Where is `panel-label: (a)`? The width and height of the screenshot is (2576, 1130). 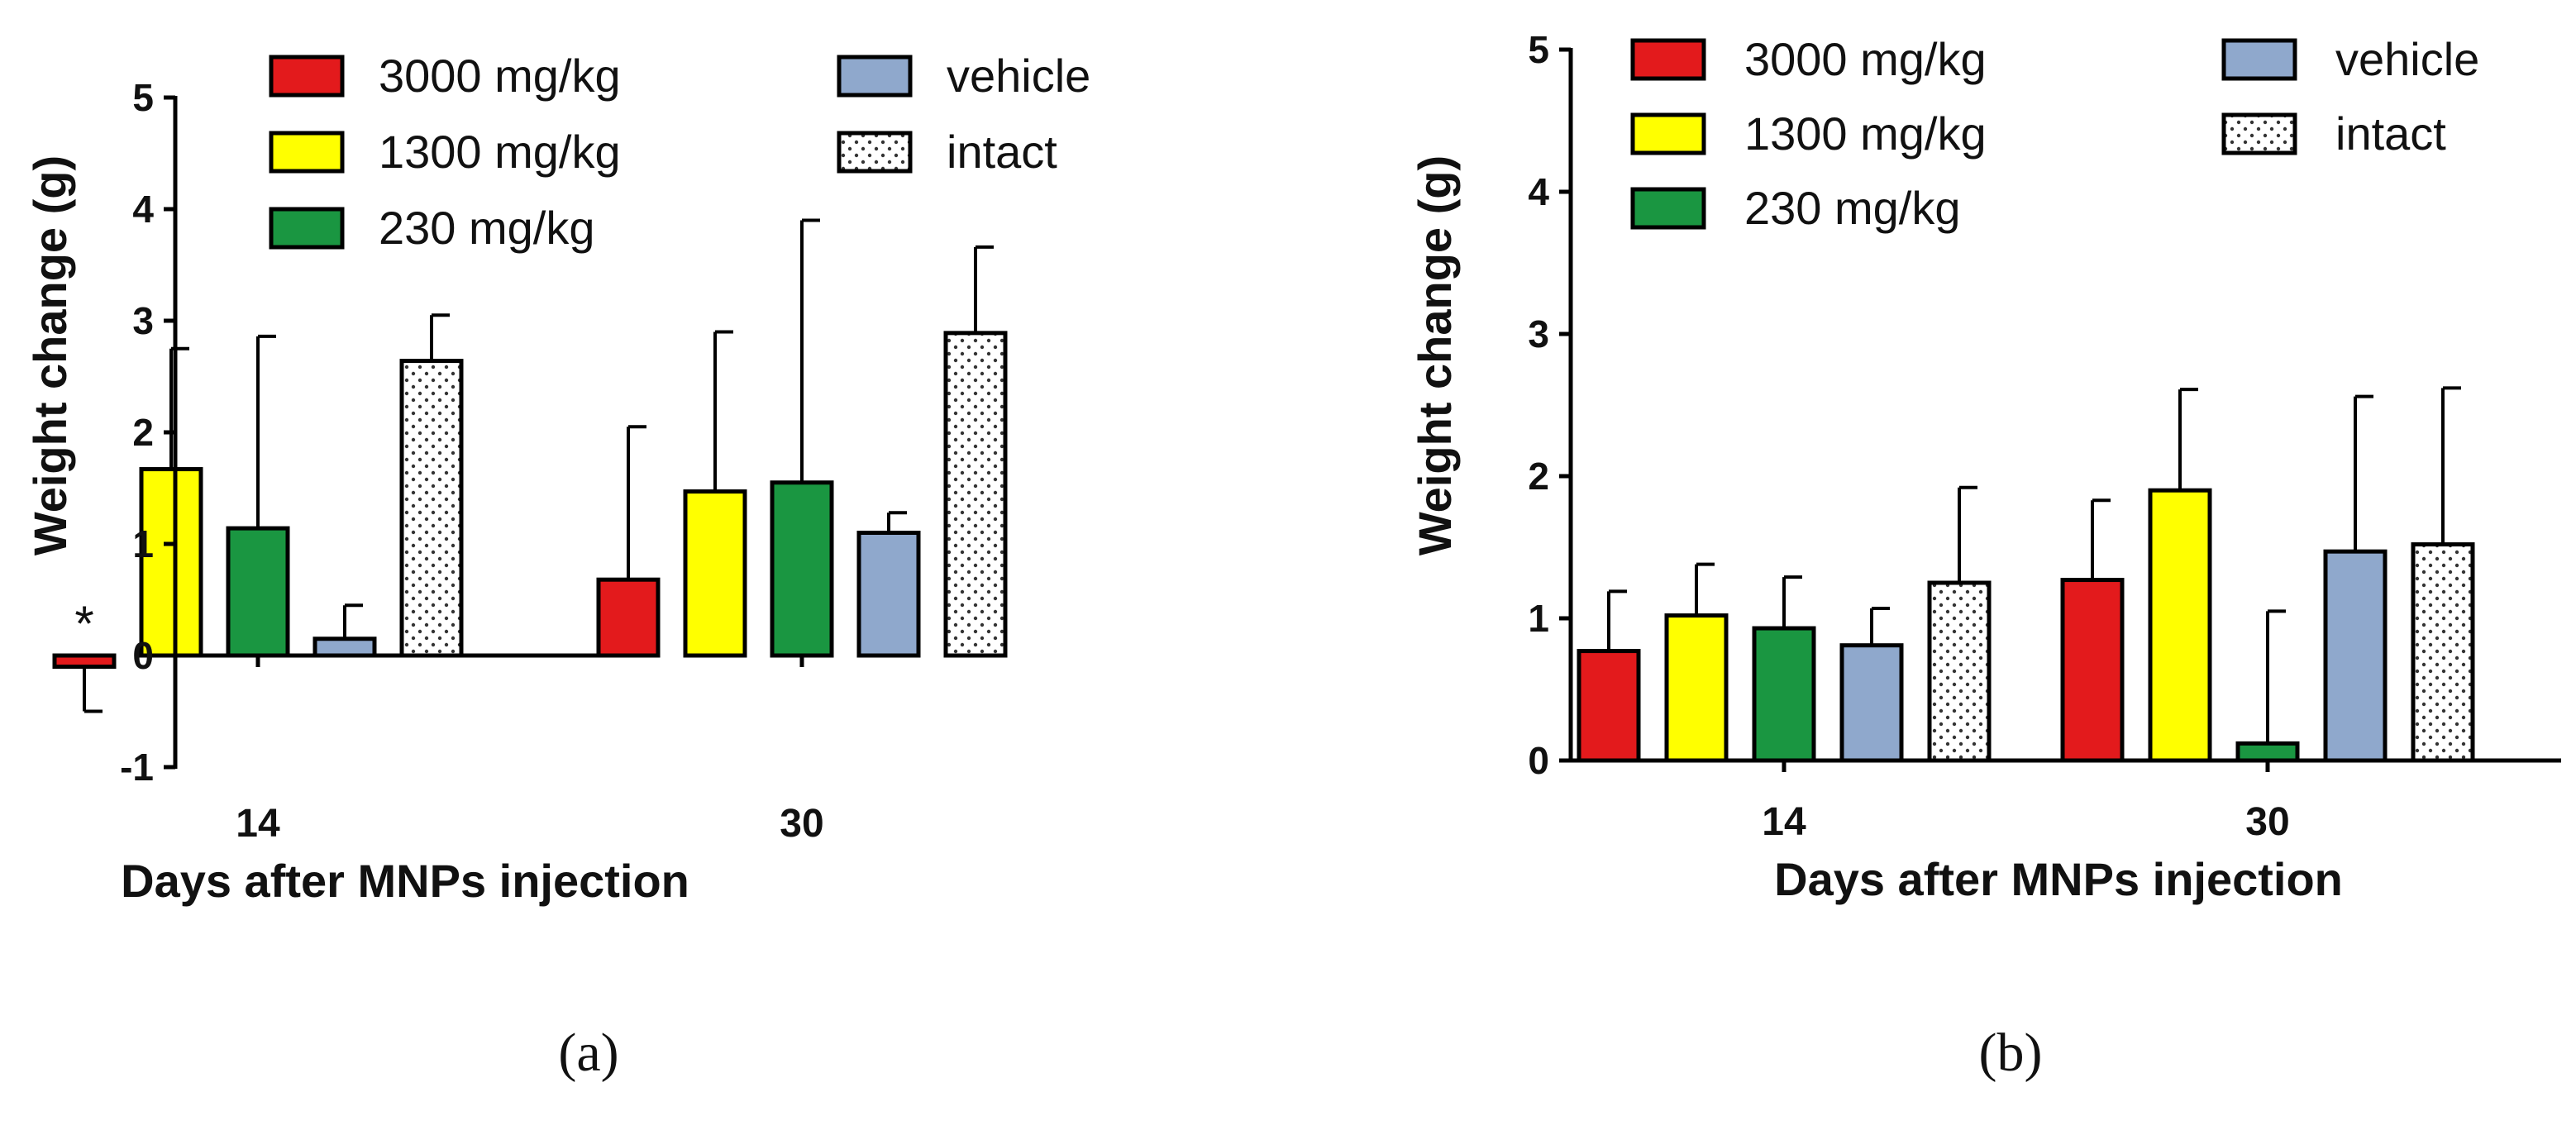 panel-label: (a) is located at coordinates (588, 1053).